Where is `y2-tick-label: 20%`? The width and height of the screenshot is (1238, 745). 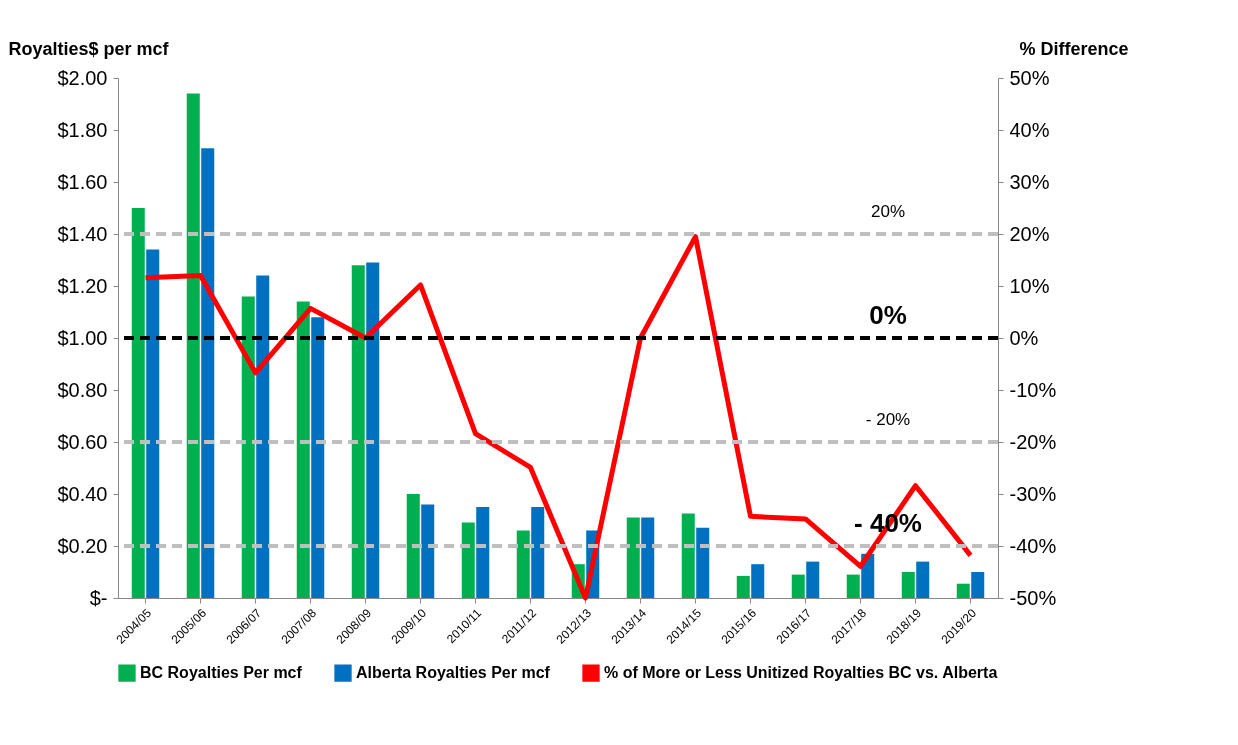
y2-tick-label: 20% is located at coordinates (1029, 233).